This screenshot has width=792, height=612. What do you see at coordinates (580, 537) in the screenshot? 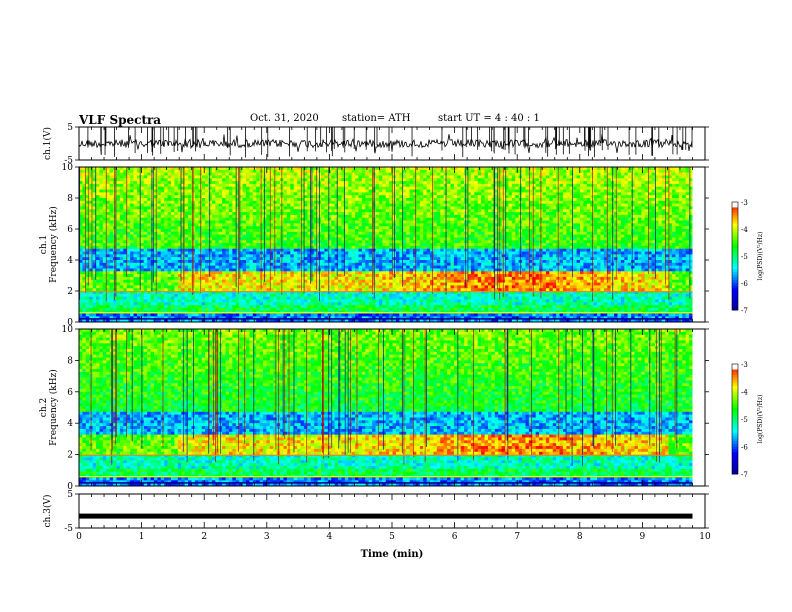
I see `x-tick-label: 8` at bounding box center [580, 537].